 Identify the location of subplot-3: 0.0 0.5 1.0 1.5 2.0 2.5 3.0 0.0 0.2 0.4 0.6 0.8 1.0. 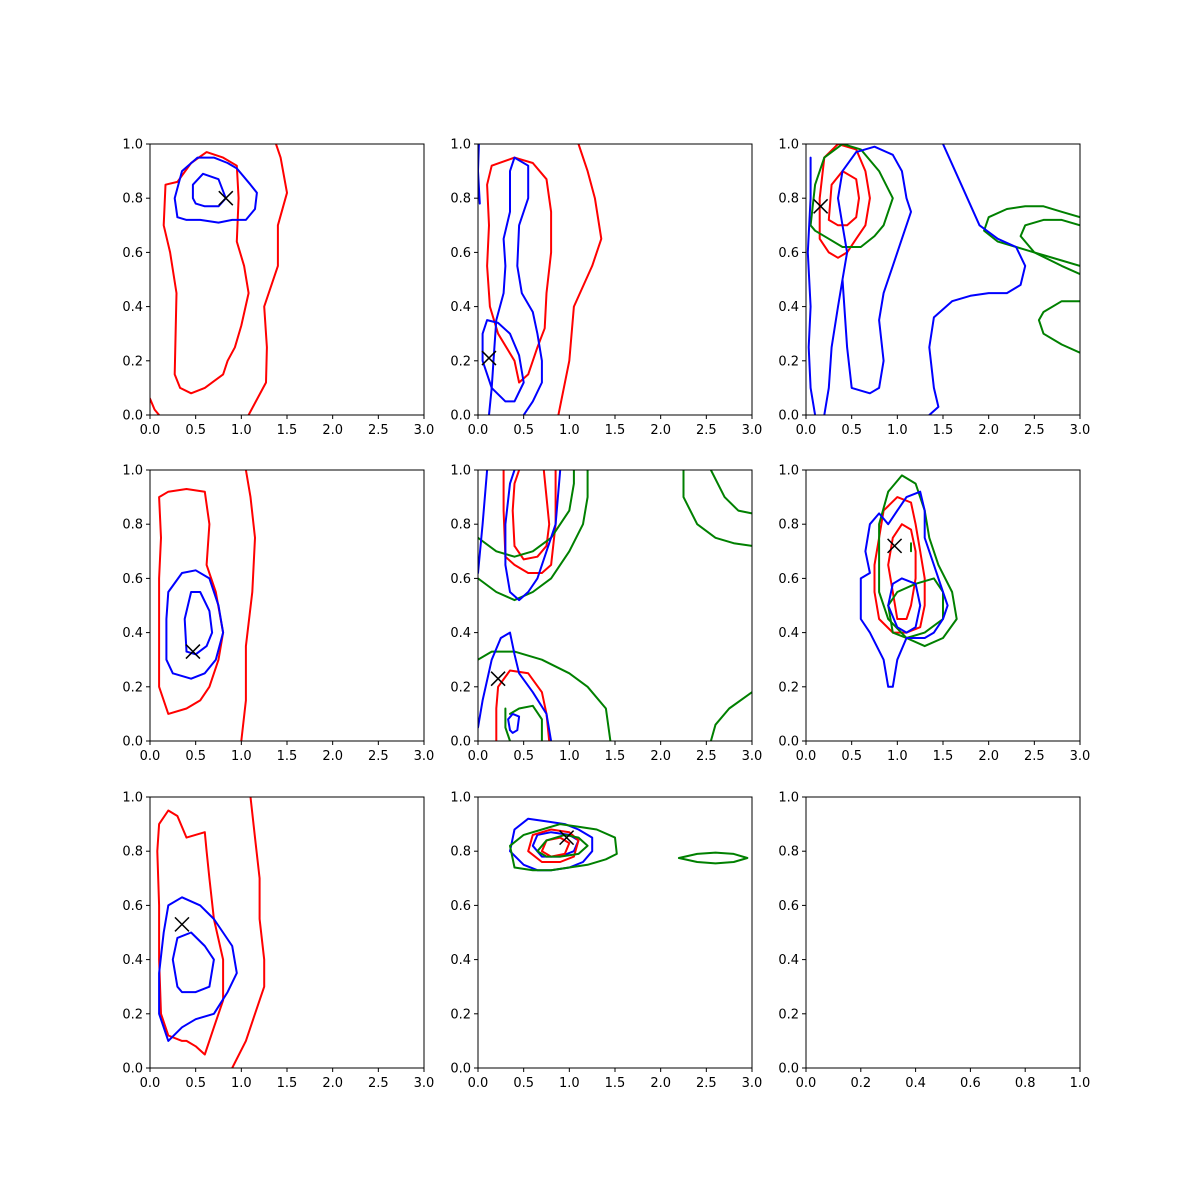
(934, 288).